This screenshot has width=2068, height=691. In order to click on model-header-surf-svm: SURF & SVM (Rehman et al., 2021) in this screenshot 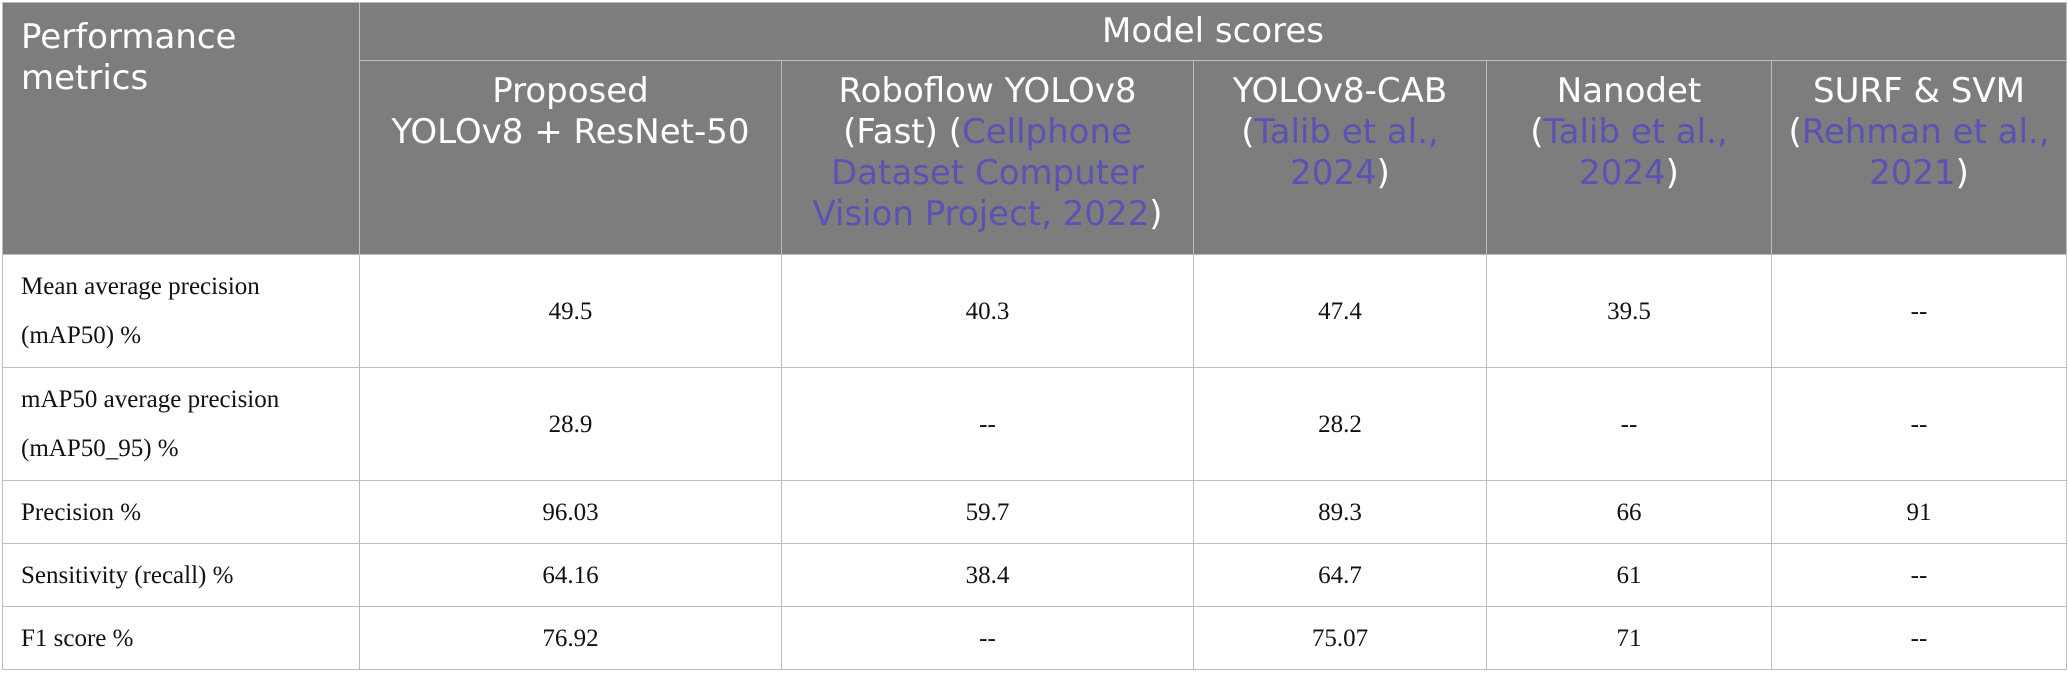, I will do `click(1919, 157)`.